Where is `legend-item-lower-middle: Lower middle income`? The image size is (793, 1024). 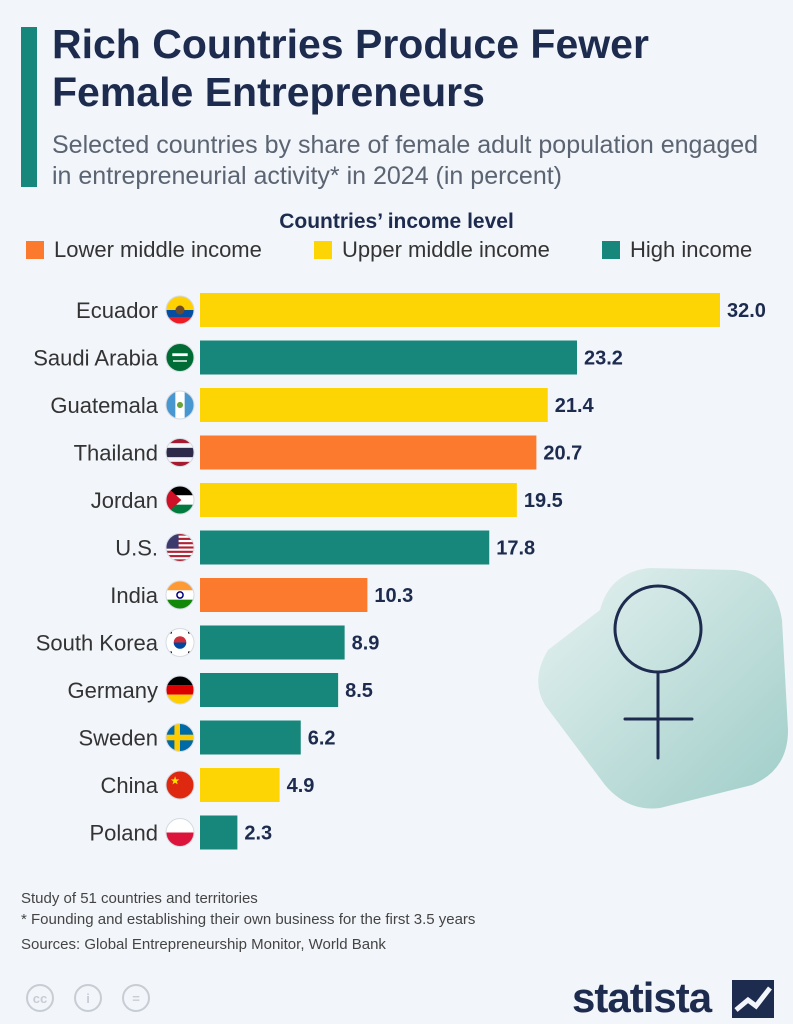
legend-item-lower-middle: Lower middle income is located at coordinates (144, 250).